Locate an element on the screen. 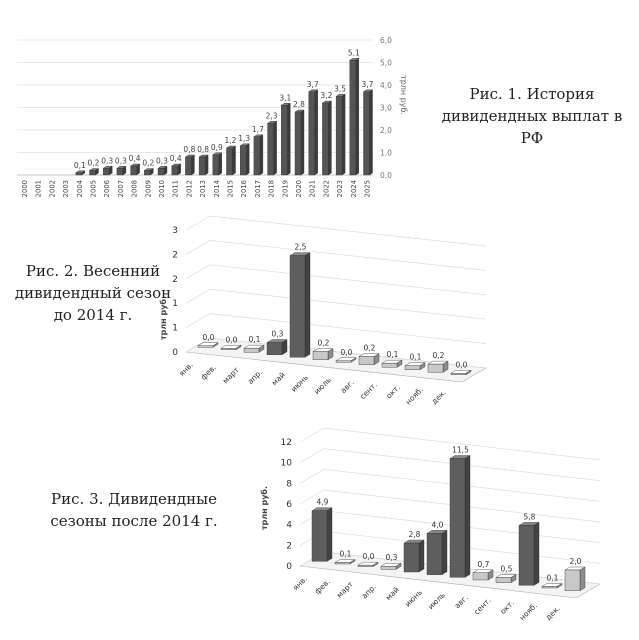  data-label: 1,3 is located at coordinates (244, 138).